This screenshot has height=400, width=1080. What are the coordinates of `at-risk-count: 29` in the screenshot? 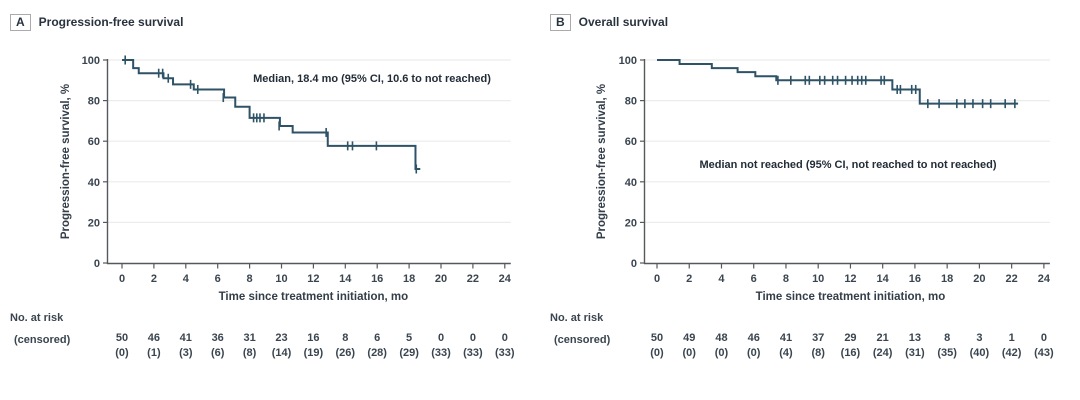 It's located at (850, 338).